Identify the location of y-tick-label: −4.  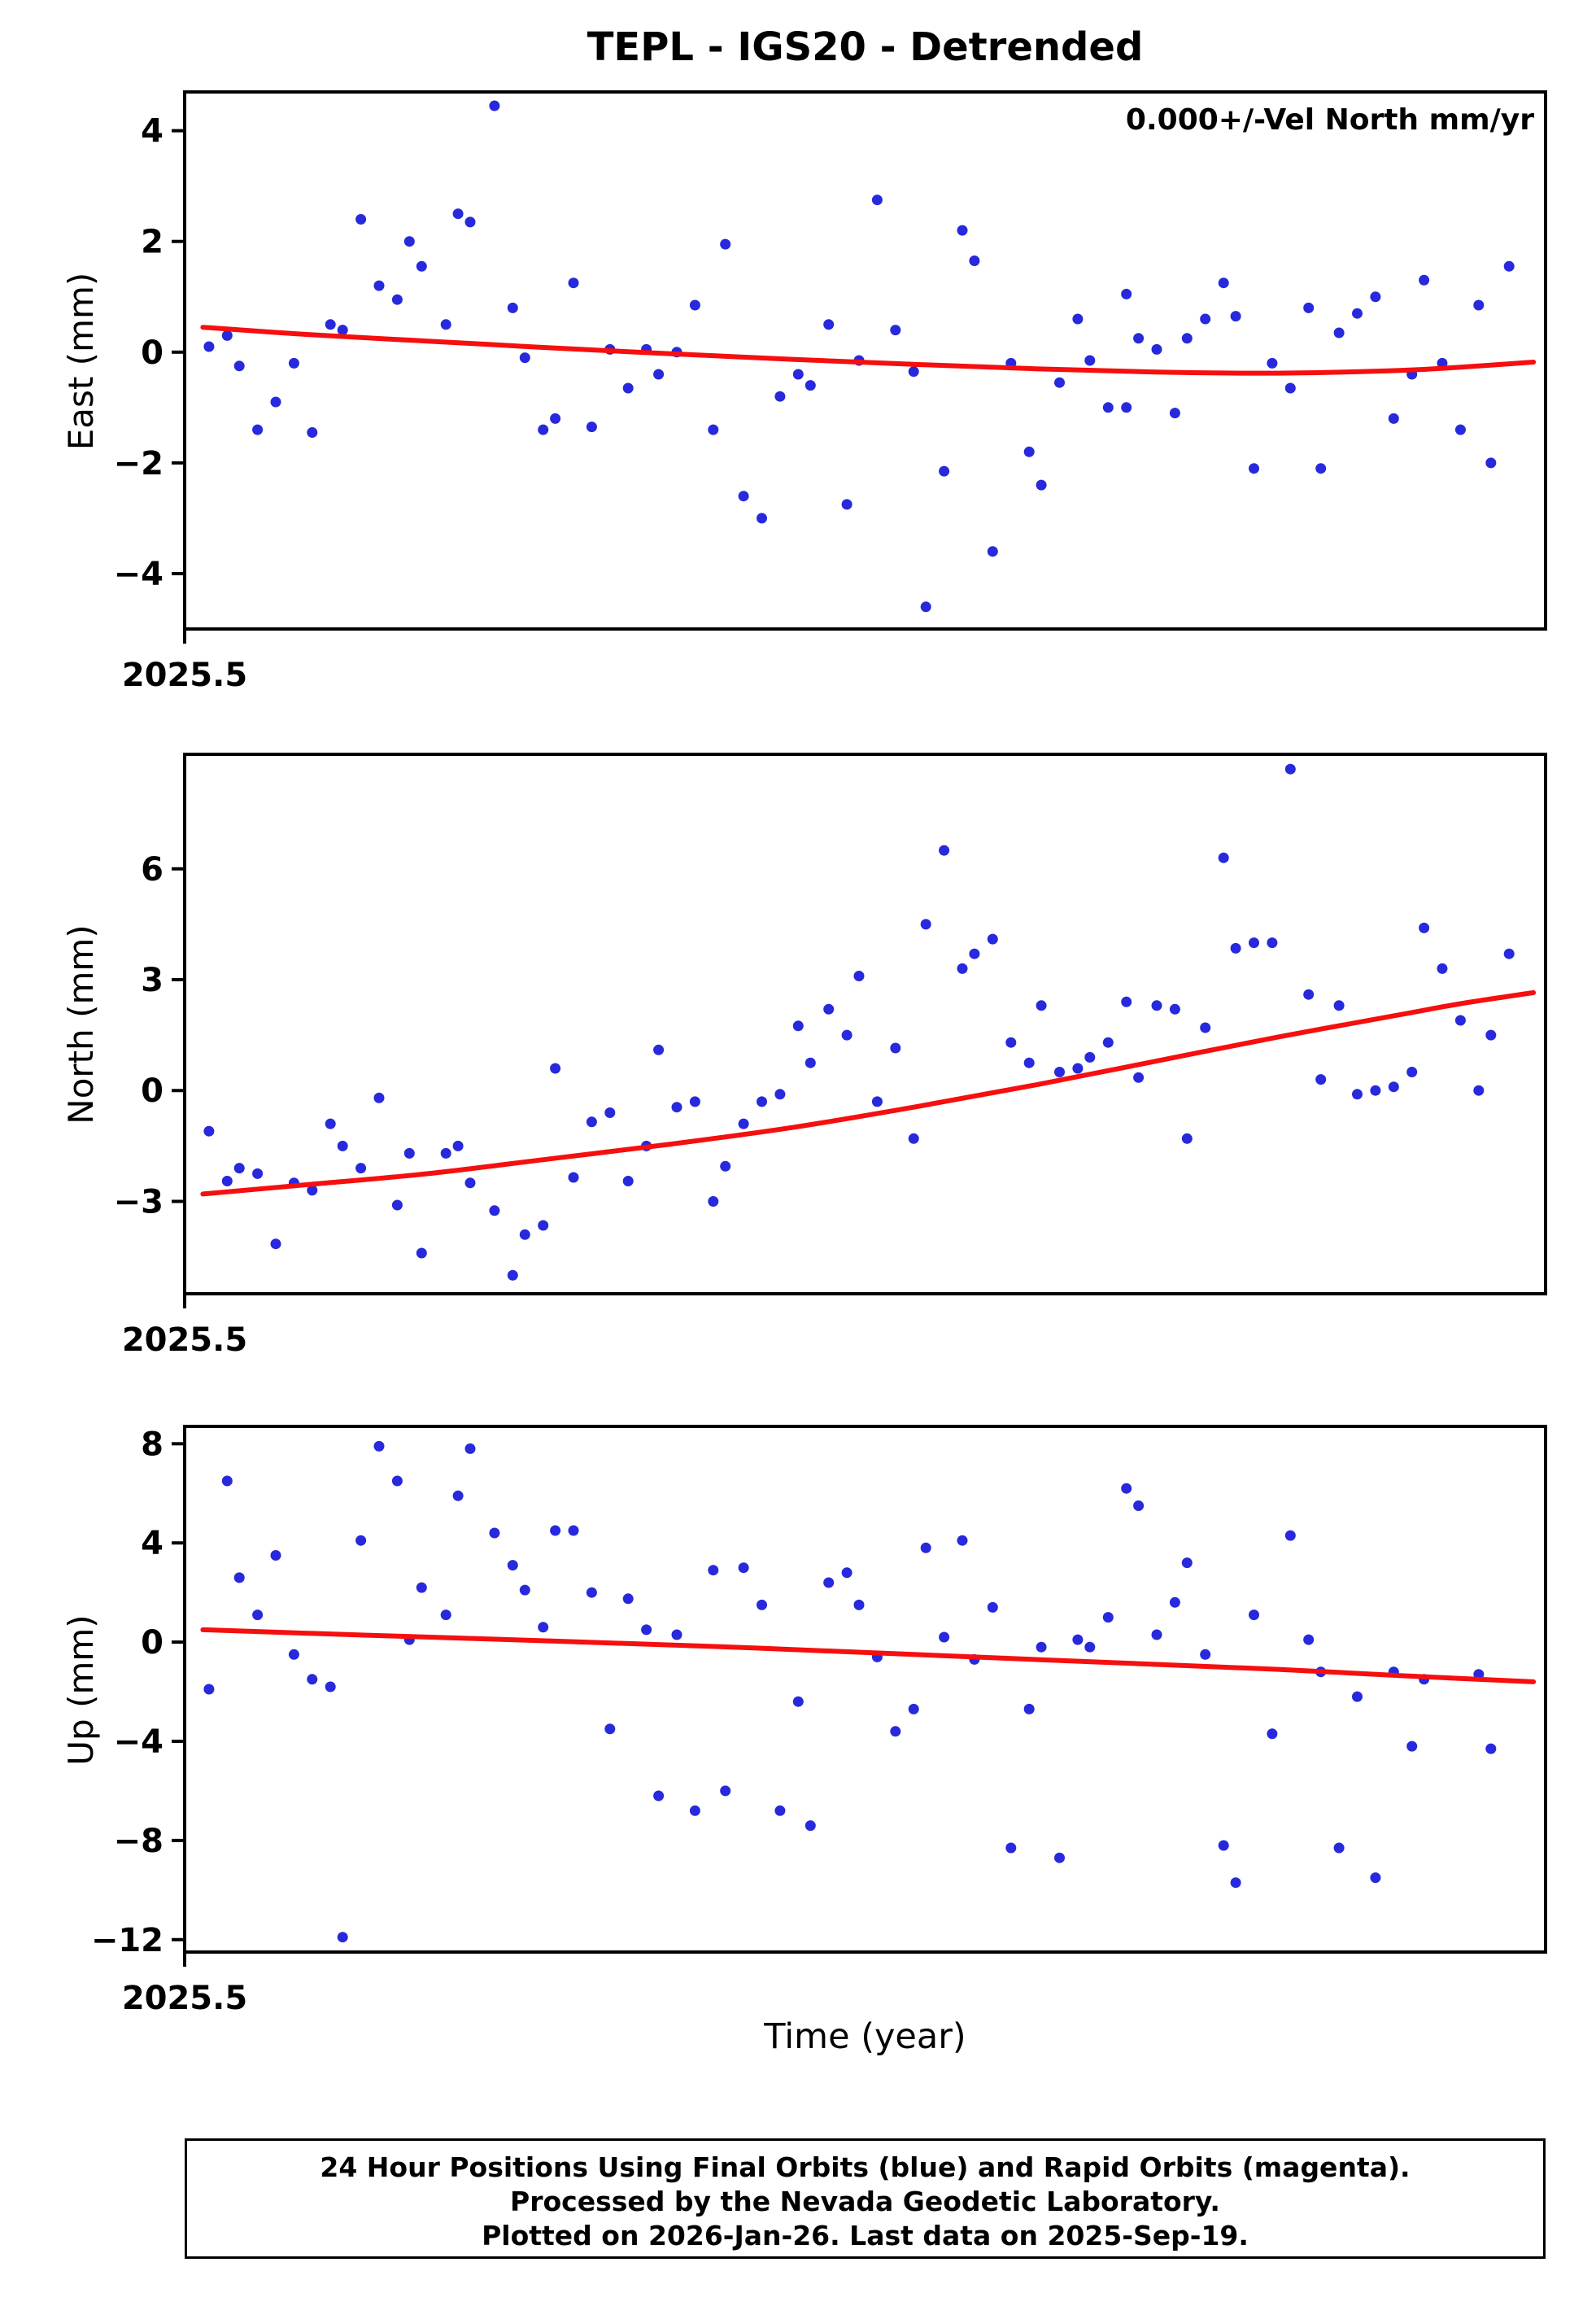
(139, 574).